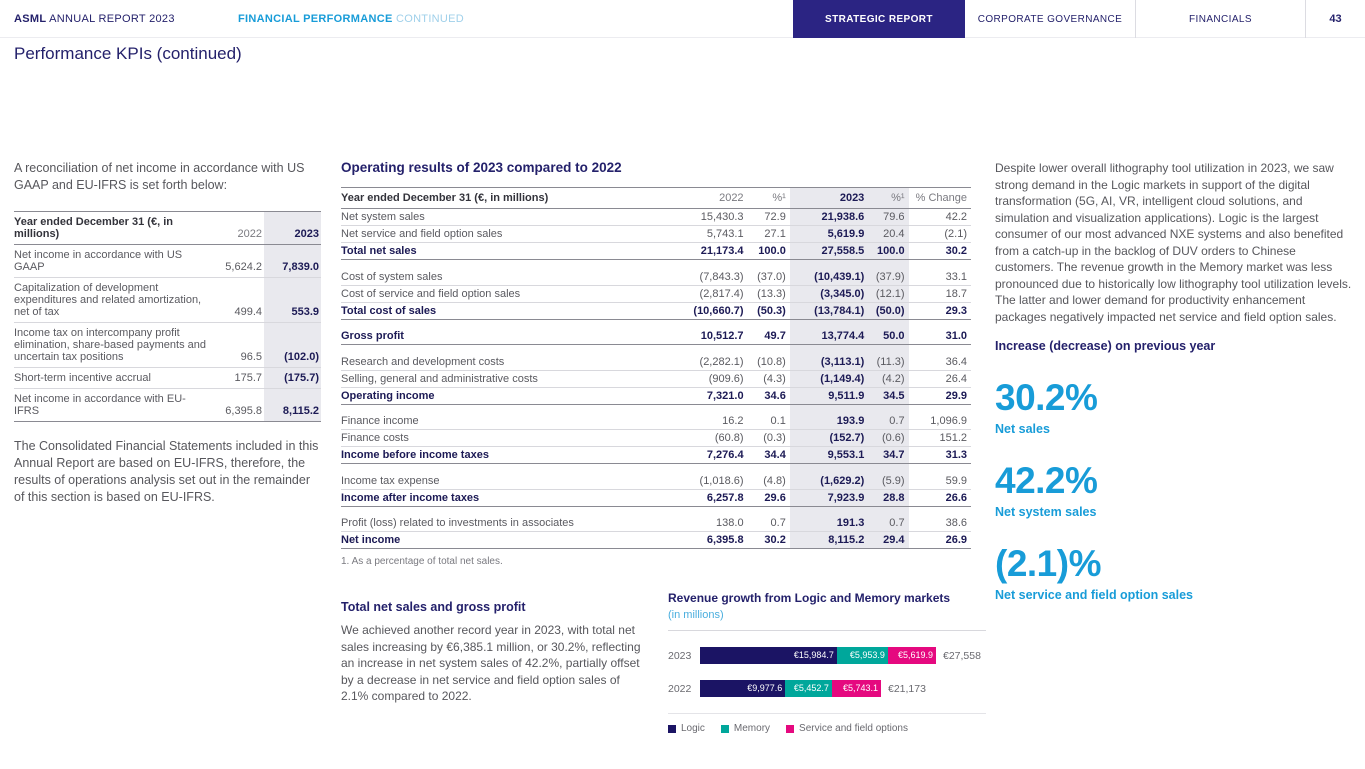 This screenshot has width=1365, height=769. Describe the element at coordinates (888, 277) in the screenshot. I see `pct-2023: (37.9)` at that location.